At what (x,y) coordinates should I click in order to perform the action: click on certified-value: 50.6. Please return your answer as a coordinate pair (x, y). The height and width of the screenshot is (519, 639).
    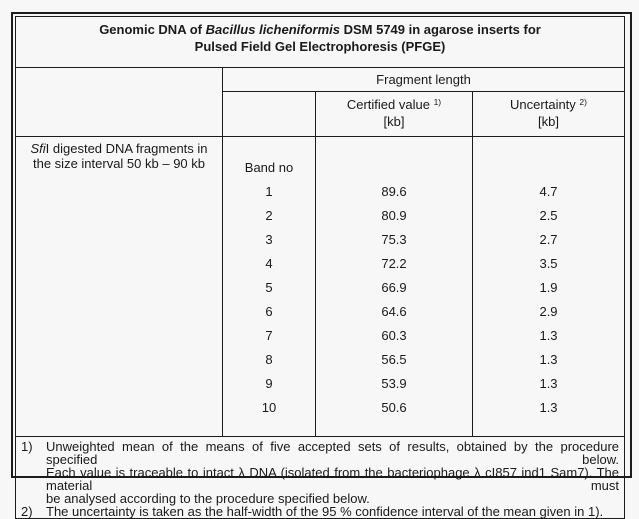
    Looking at the image, I should click on (394, 407).